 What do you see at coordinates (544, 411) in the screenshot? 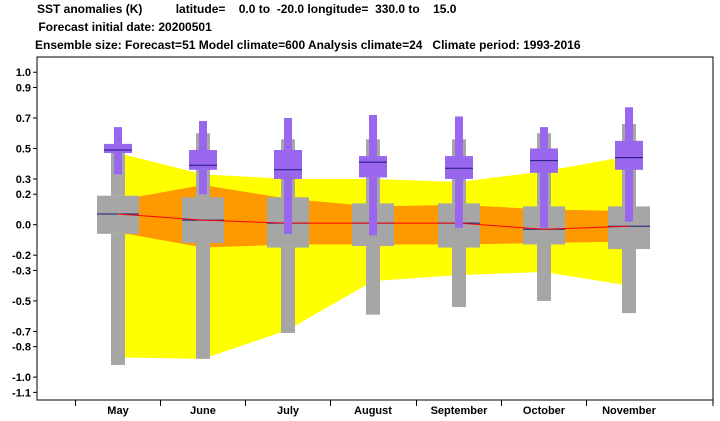
I see `x-tick-label: October` at bounding box center [544, 411].